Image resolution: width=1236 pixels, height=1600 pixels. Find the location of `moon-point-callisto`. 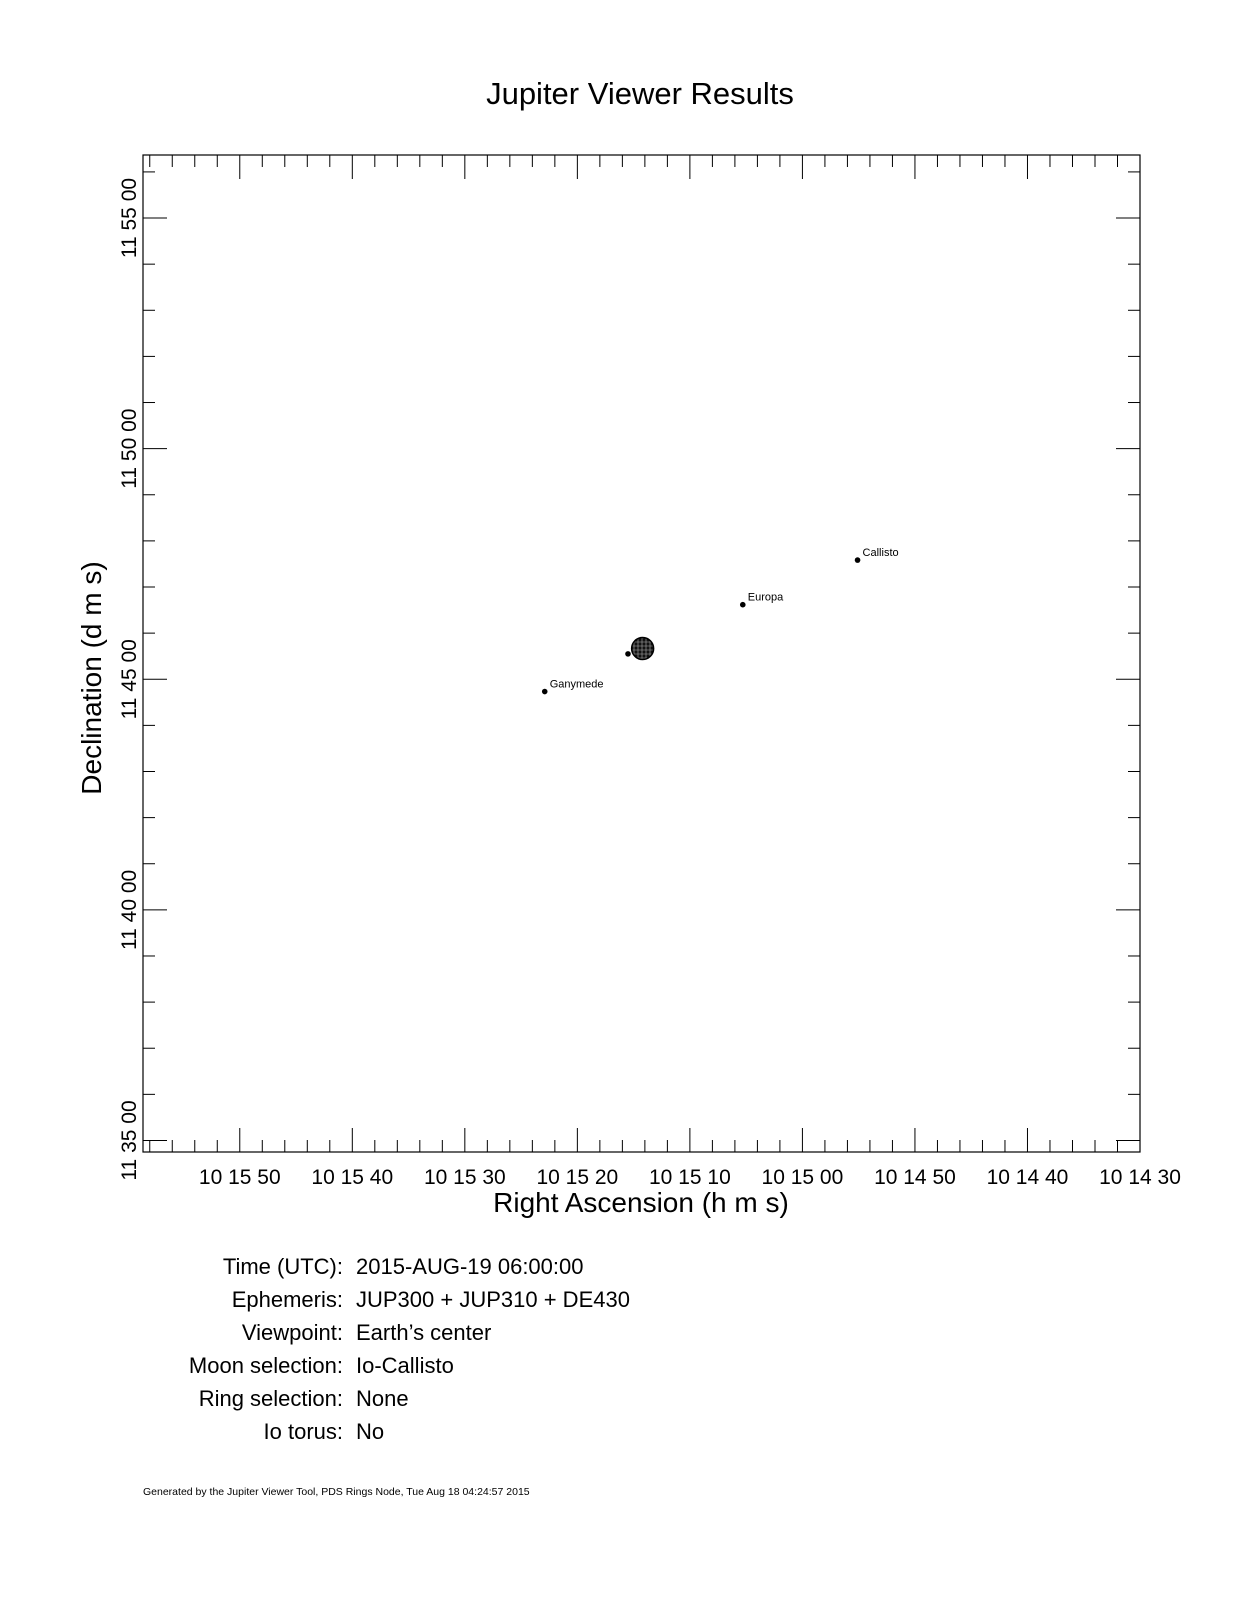

moon-point-callisto is located at coordinates (857, 560).